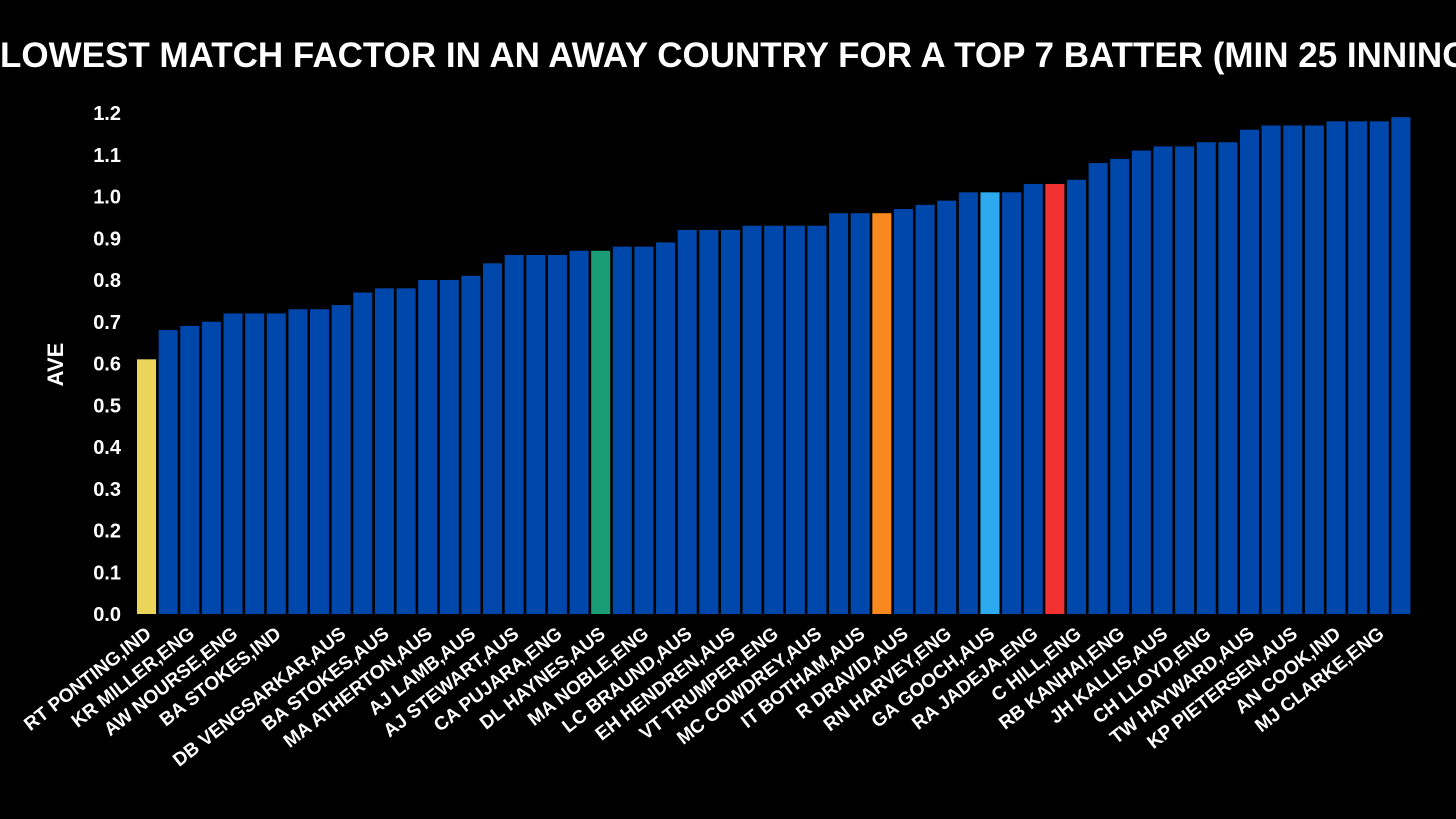 The height and width of the screenshot is (819, 1456). I want to click on y-tick-label: 0.8, so click(107, 281).